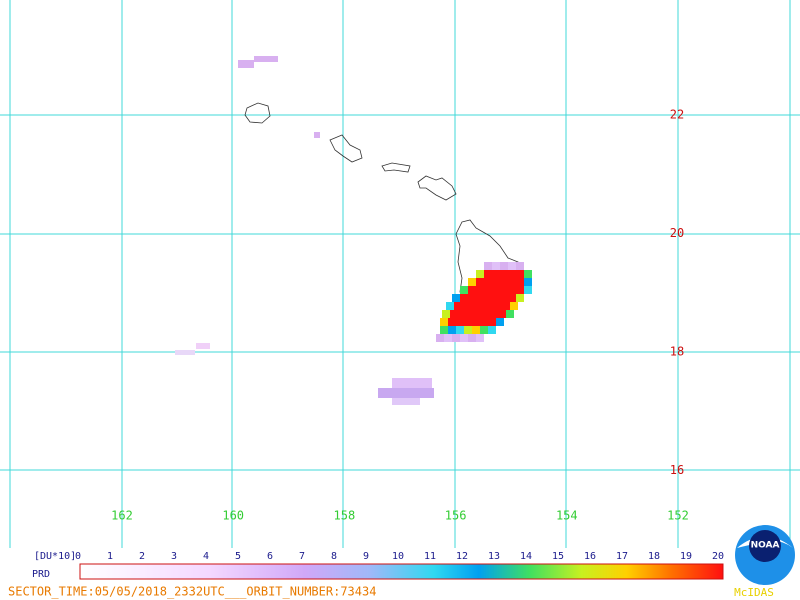 This screenshot has height=600, width=800. I want to click on colorbar-tick-label: 14, so click(526, 556).